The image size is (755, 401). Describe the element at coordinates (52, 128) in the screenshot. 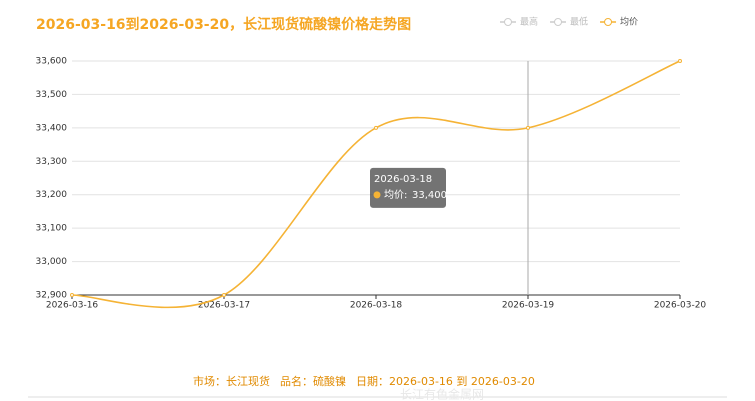

I see `y-tick-label: 33,400` at that location.